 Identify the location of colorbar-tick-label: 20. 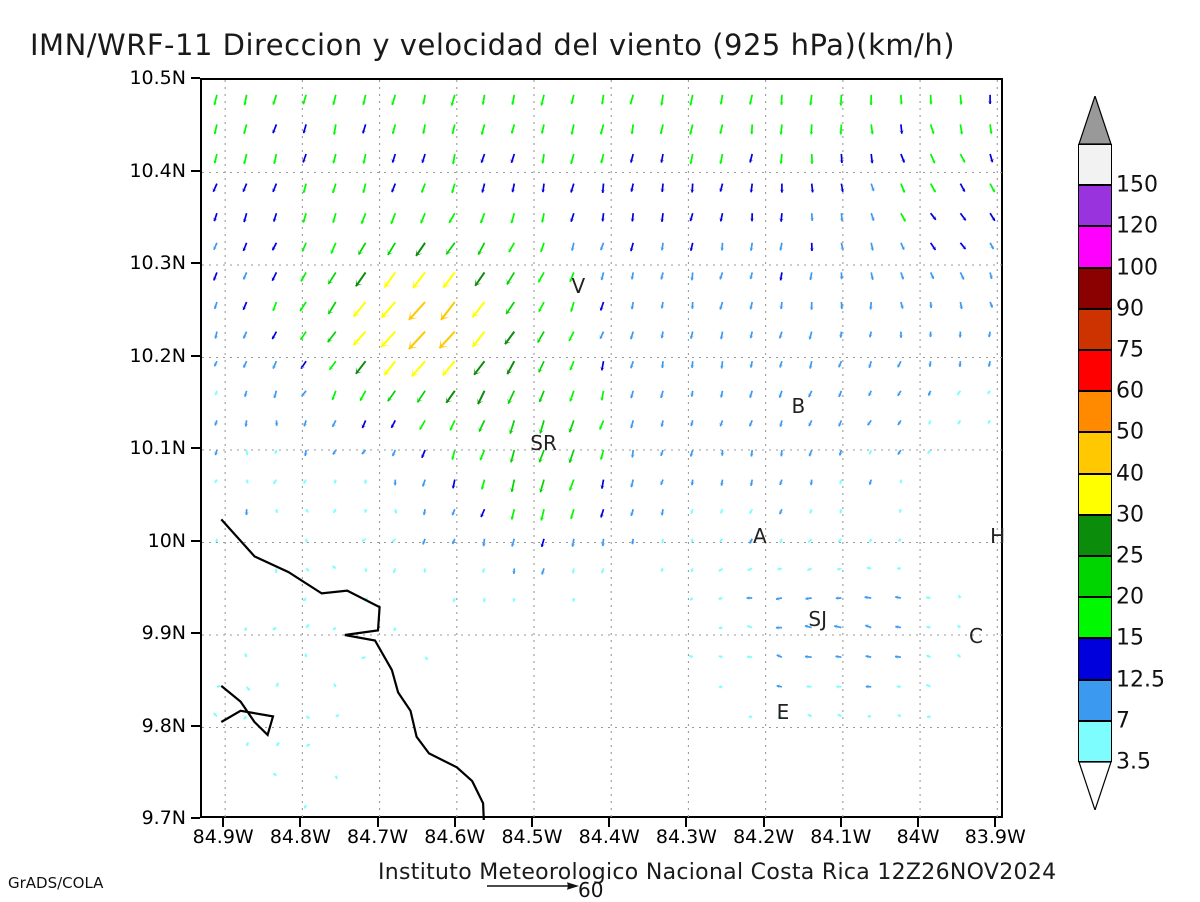
(1130, 597).